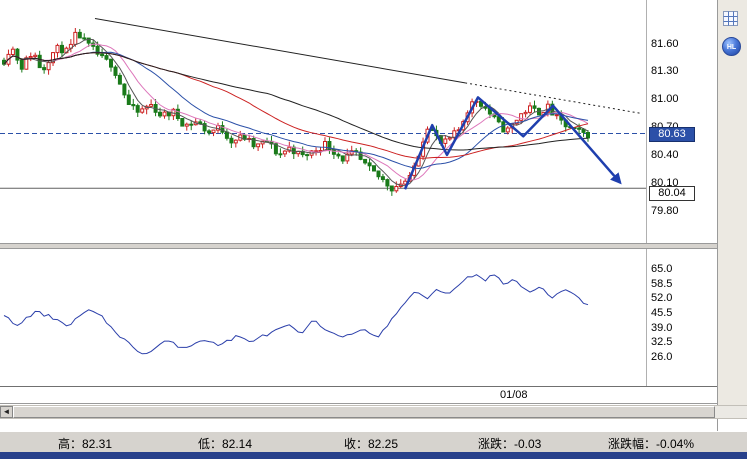 This screenshot has width=747, height=459. I want to click on hl-sphere-label: HL, so click(731, 46).